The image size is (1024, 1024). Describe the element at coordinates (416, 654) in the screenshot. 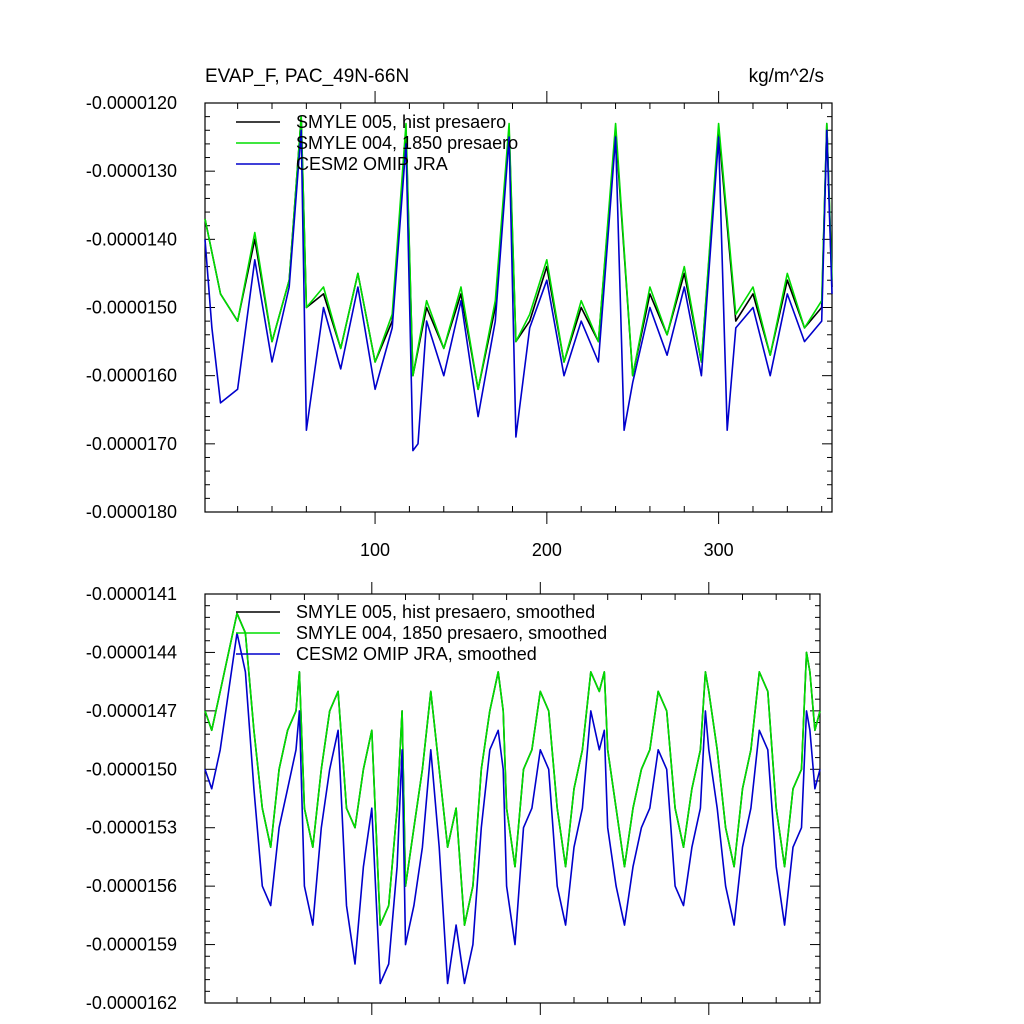

I see `legend-label: CESM2 OMIP JRA, smoothed` at that location.